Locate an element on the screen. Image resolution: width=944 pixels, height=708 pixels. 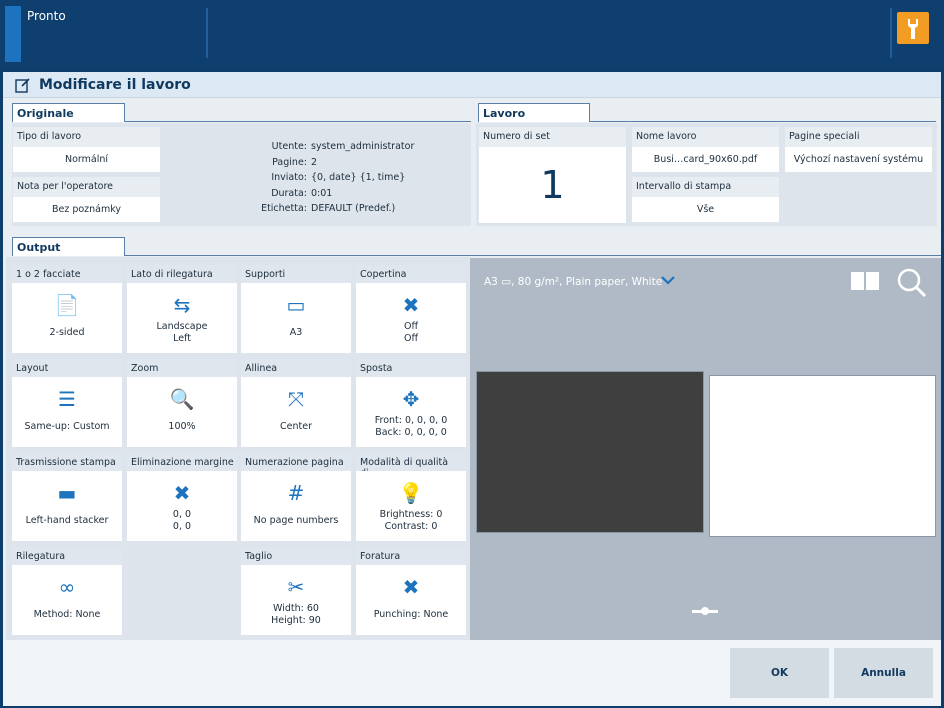
print-range-field: Vše is located at coordinates (705, 209).